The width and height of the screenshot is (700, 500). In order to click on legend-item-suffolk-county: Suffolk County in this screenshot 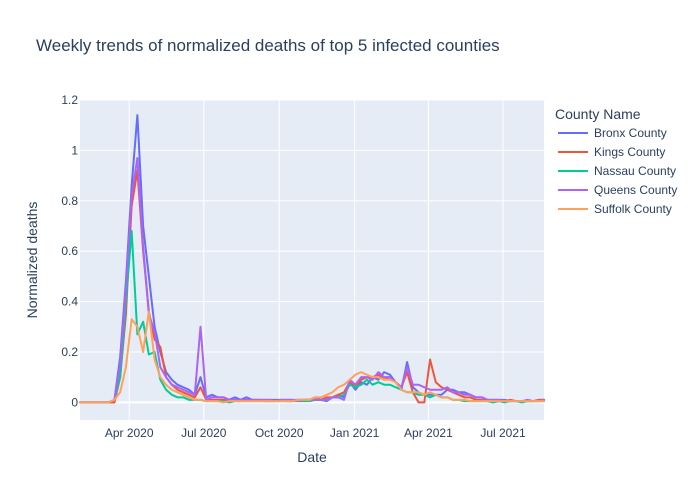, I will do `click(615, 209)`.